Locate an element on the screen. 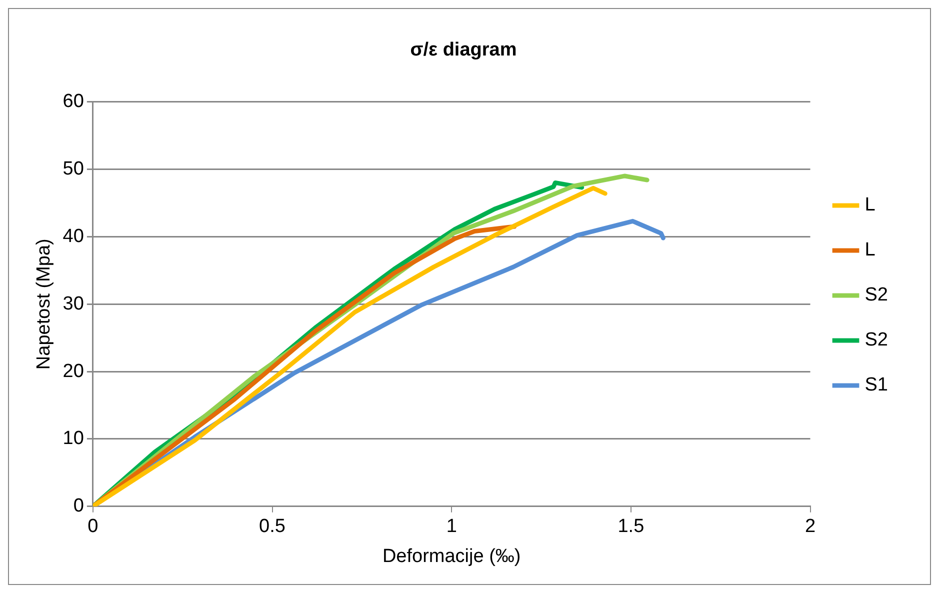 Image resolution: width=941 pixels, height=595 pixels. y-axis-title: Napetost (Mpa) is located at coordinates (44, 304).